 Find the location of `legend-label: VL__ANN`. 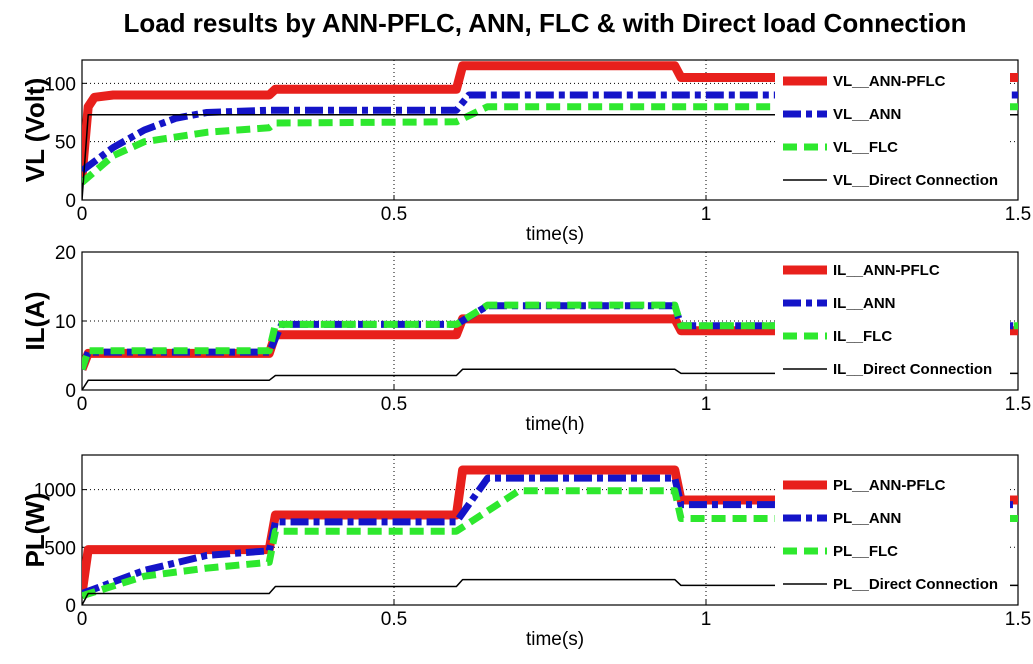

legend-label: VL__ANN is located at coordinates (867, 114).